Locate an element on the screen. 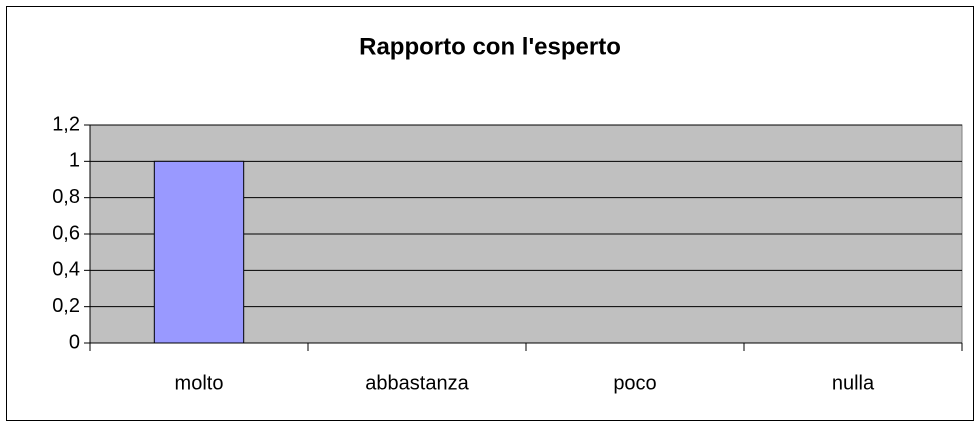 The image size is (980, 427). bar is located at coordinates (199, 252).